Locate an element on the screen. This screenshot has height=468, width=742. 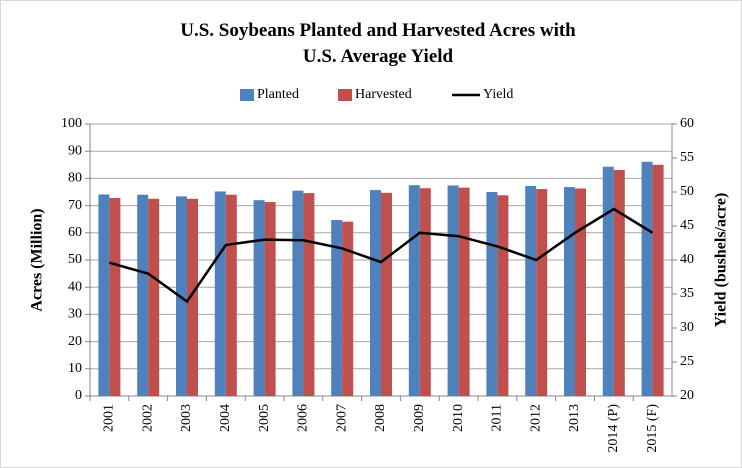
legend-label: Yield is located at coordinates (498, 94).